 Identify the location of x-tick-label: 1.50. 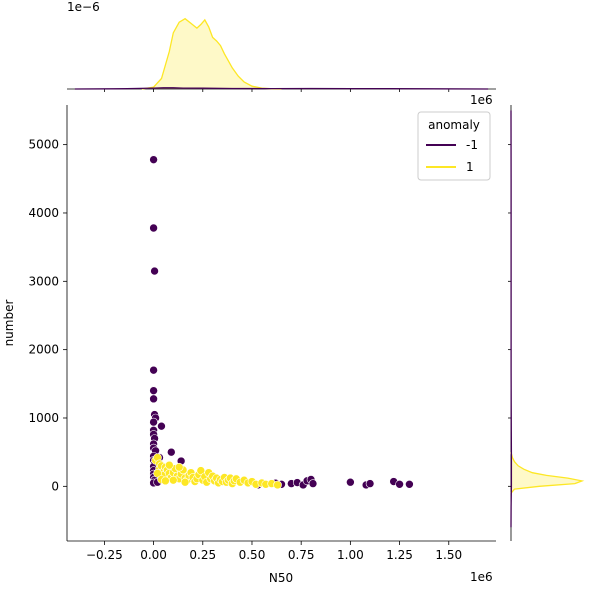
(448, 555).